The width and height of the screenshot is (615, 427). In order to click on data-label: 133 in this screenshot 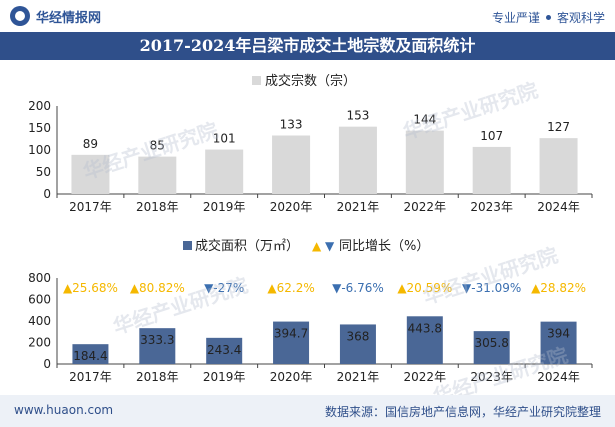, I will do `click(291, 124)`.